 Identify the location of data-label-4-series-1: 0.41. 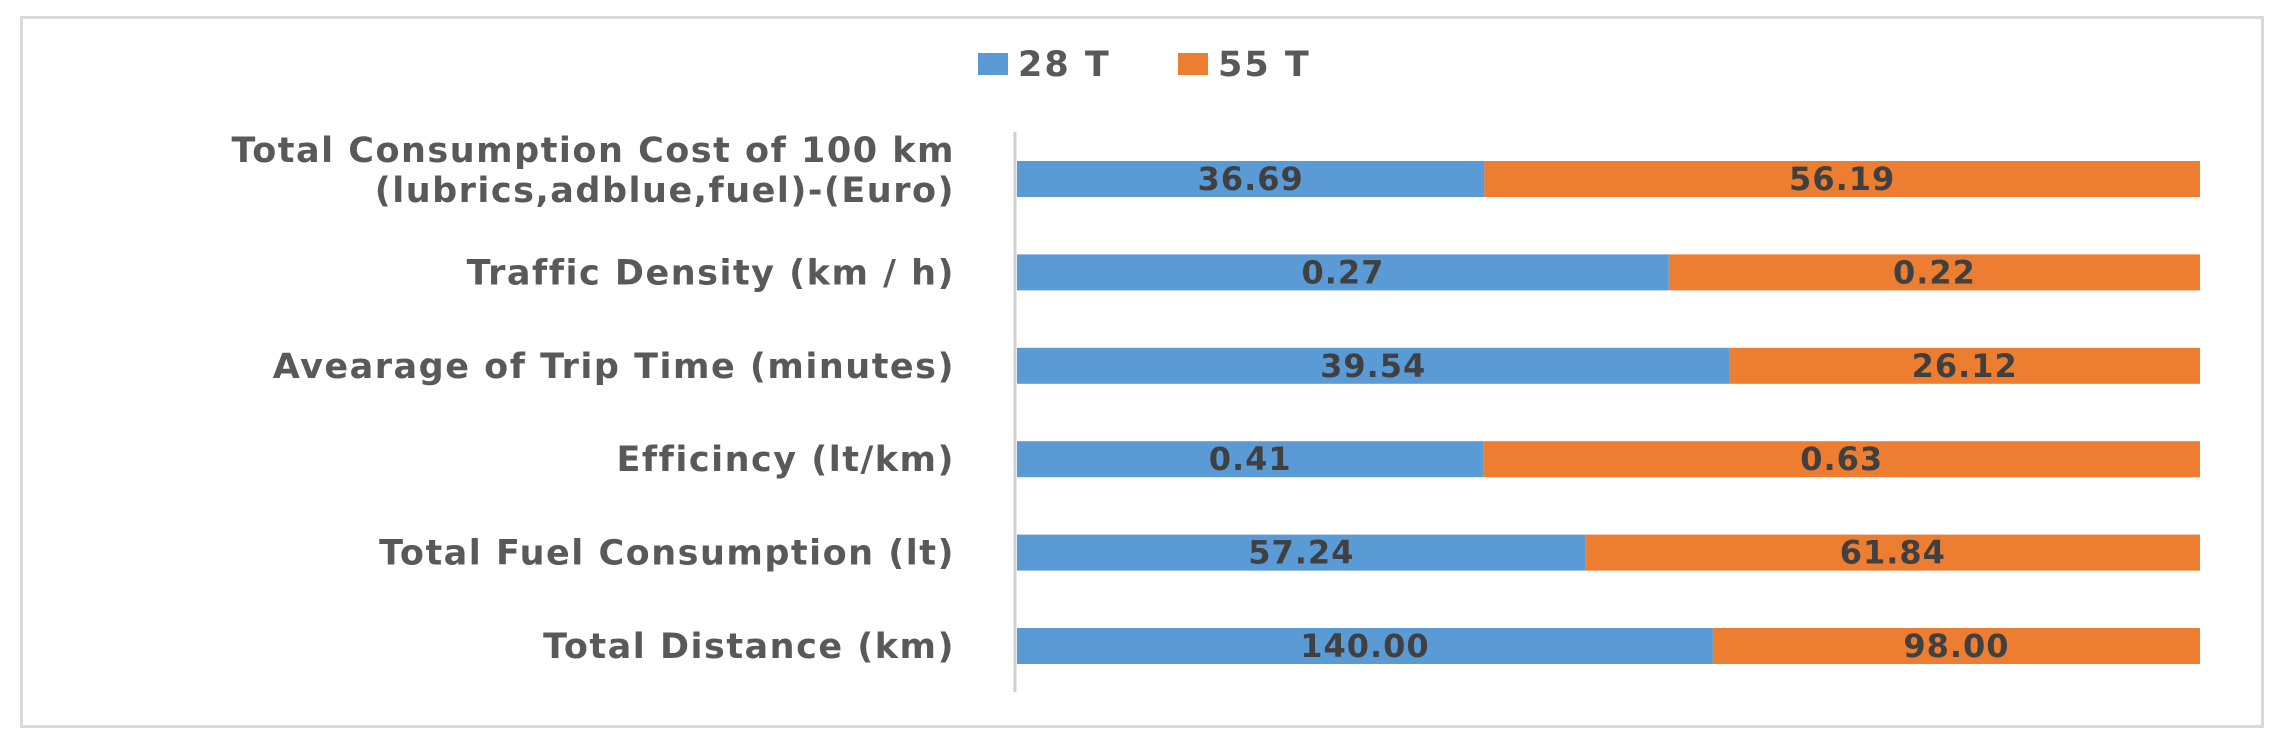
(1250, 459).